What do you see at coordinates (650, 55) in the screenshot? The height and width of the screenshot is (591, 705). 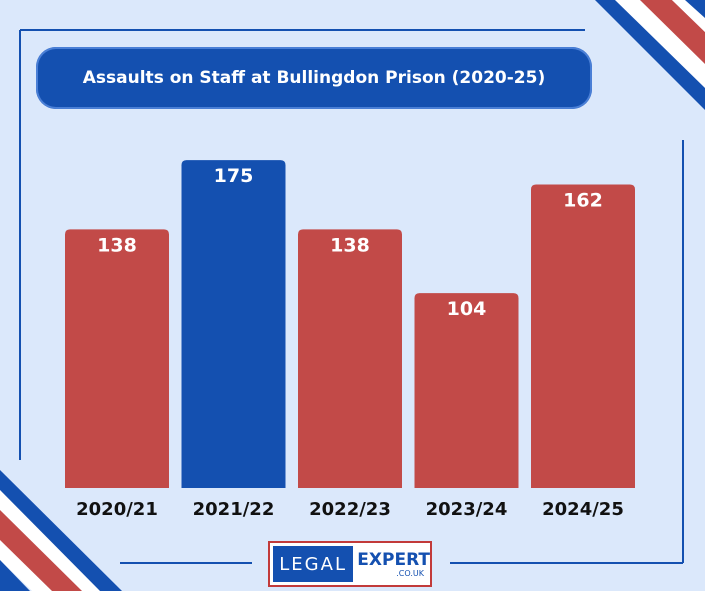 I see `corner-stripes-top-right` at bounding box center [650, 55].